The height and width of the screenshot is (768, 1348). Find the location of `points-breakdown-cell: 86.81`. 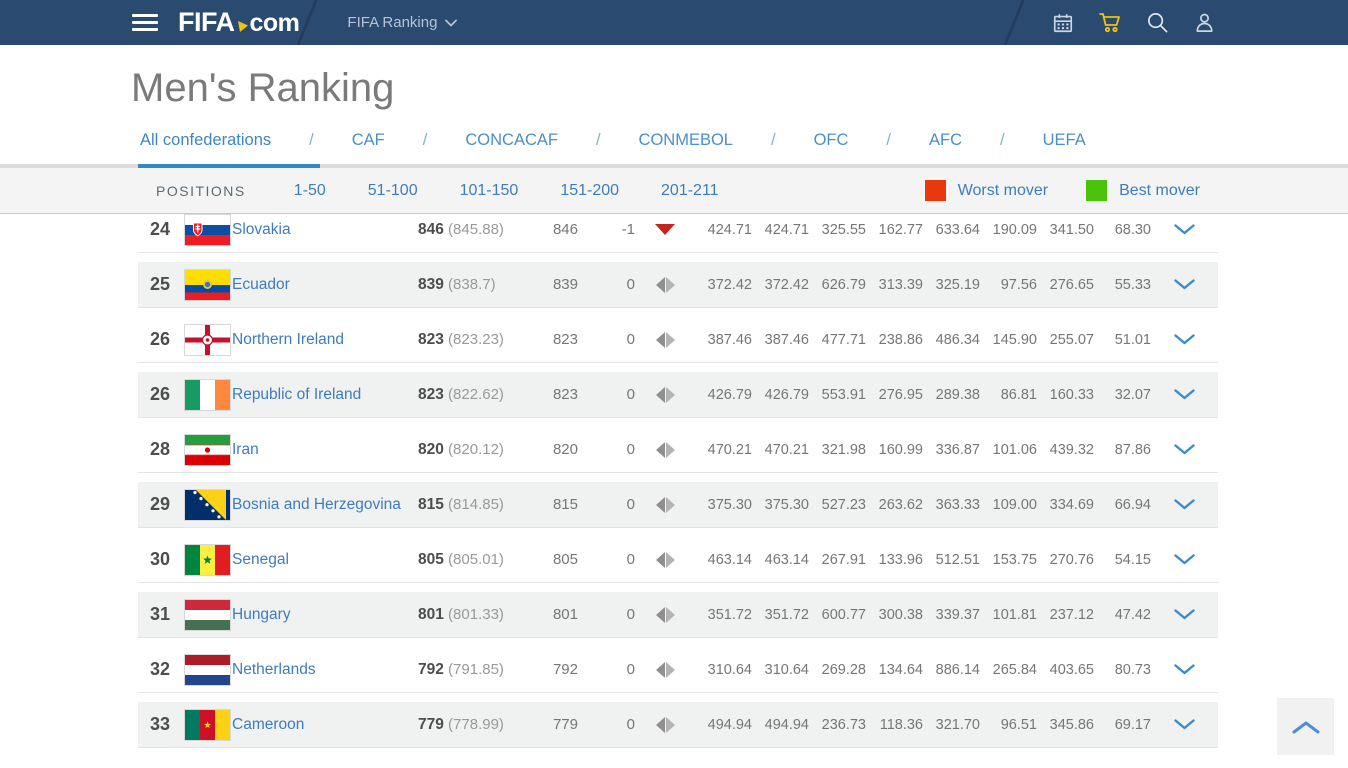

points-breakdown-cell: 86.81 is located at coordinates (1018, 394).